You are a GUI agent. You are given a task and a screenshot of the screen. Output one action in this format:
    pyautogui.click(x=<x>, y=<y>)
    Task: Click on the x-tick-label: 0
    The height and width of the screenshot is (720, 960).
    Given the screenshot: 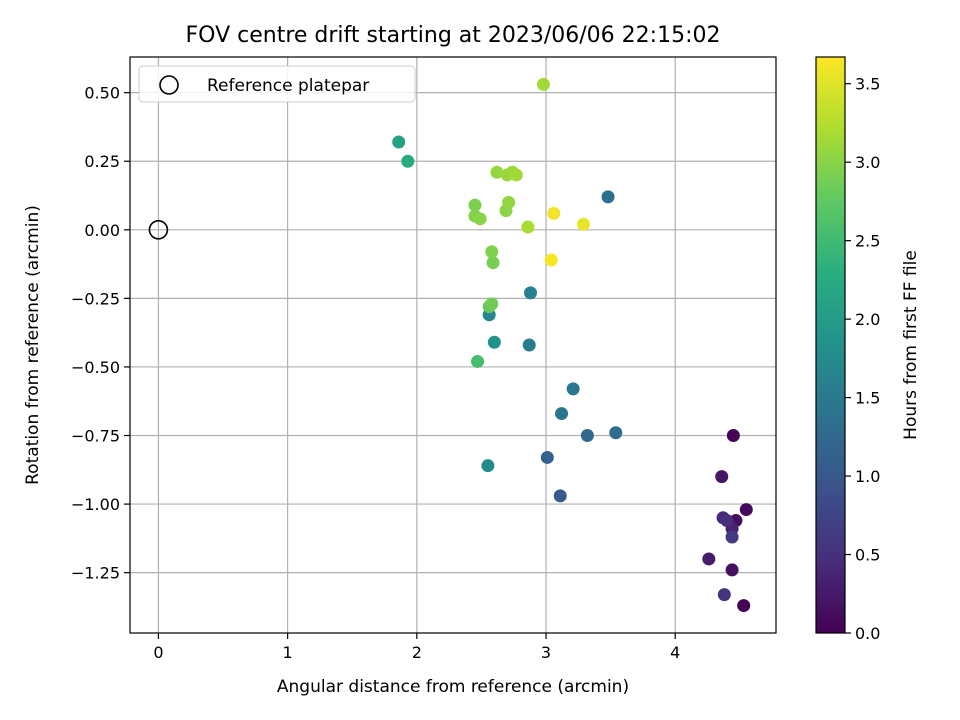 What is the action you would take?
    pyautogui.click(x=158, y=652)
    